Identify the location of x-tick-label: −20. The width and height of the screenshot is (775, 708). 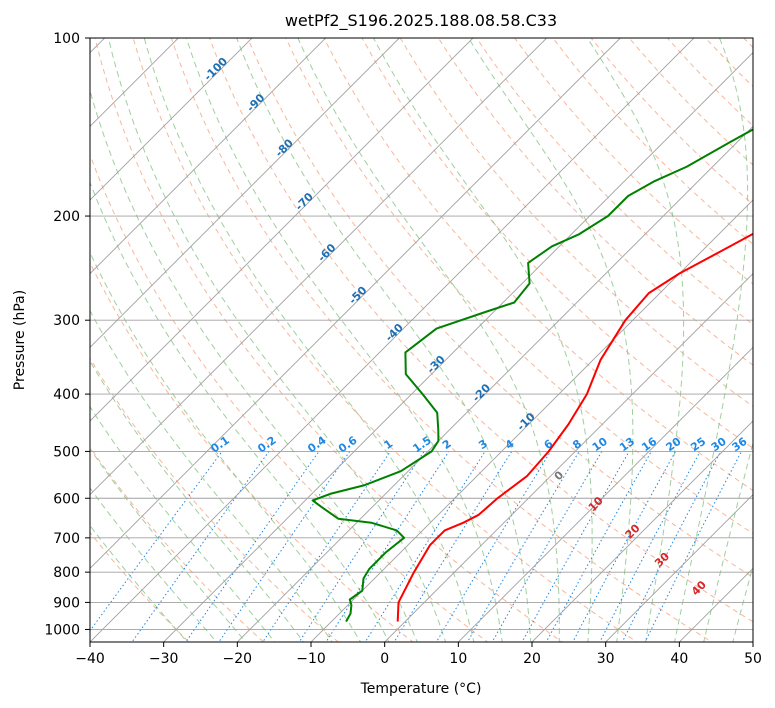
(238, 659).